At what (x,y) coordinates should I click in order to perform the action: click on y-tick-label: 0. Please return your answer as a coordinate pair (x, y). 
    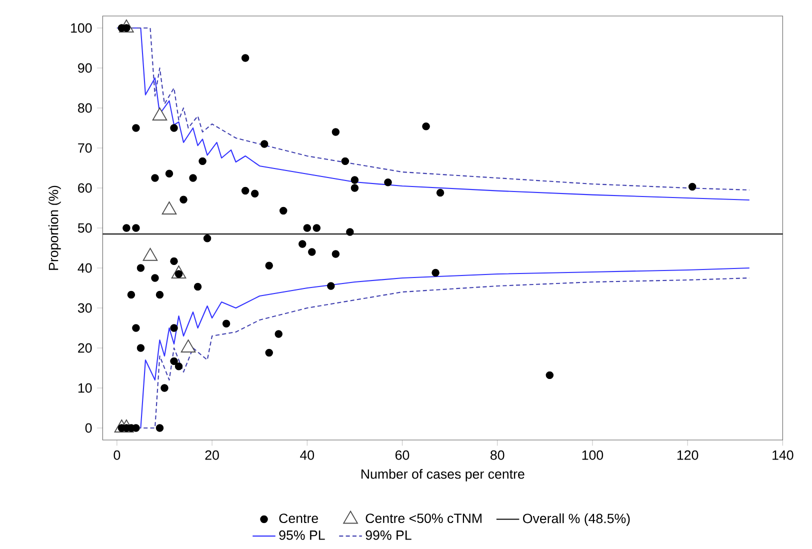
    Looking at the image, I should click on (88, 428).